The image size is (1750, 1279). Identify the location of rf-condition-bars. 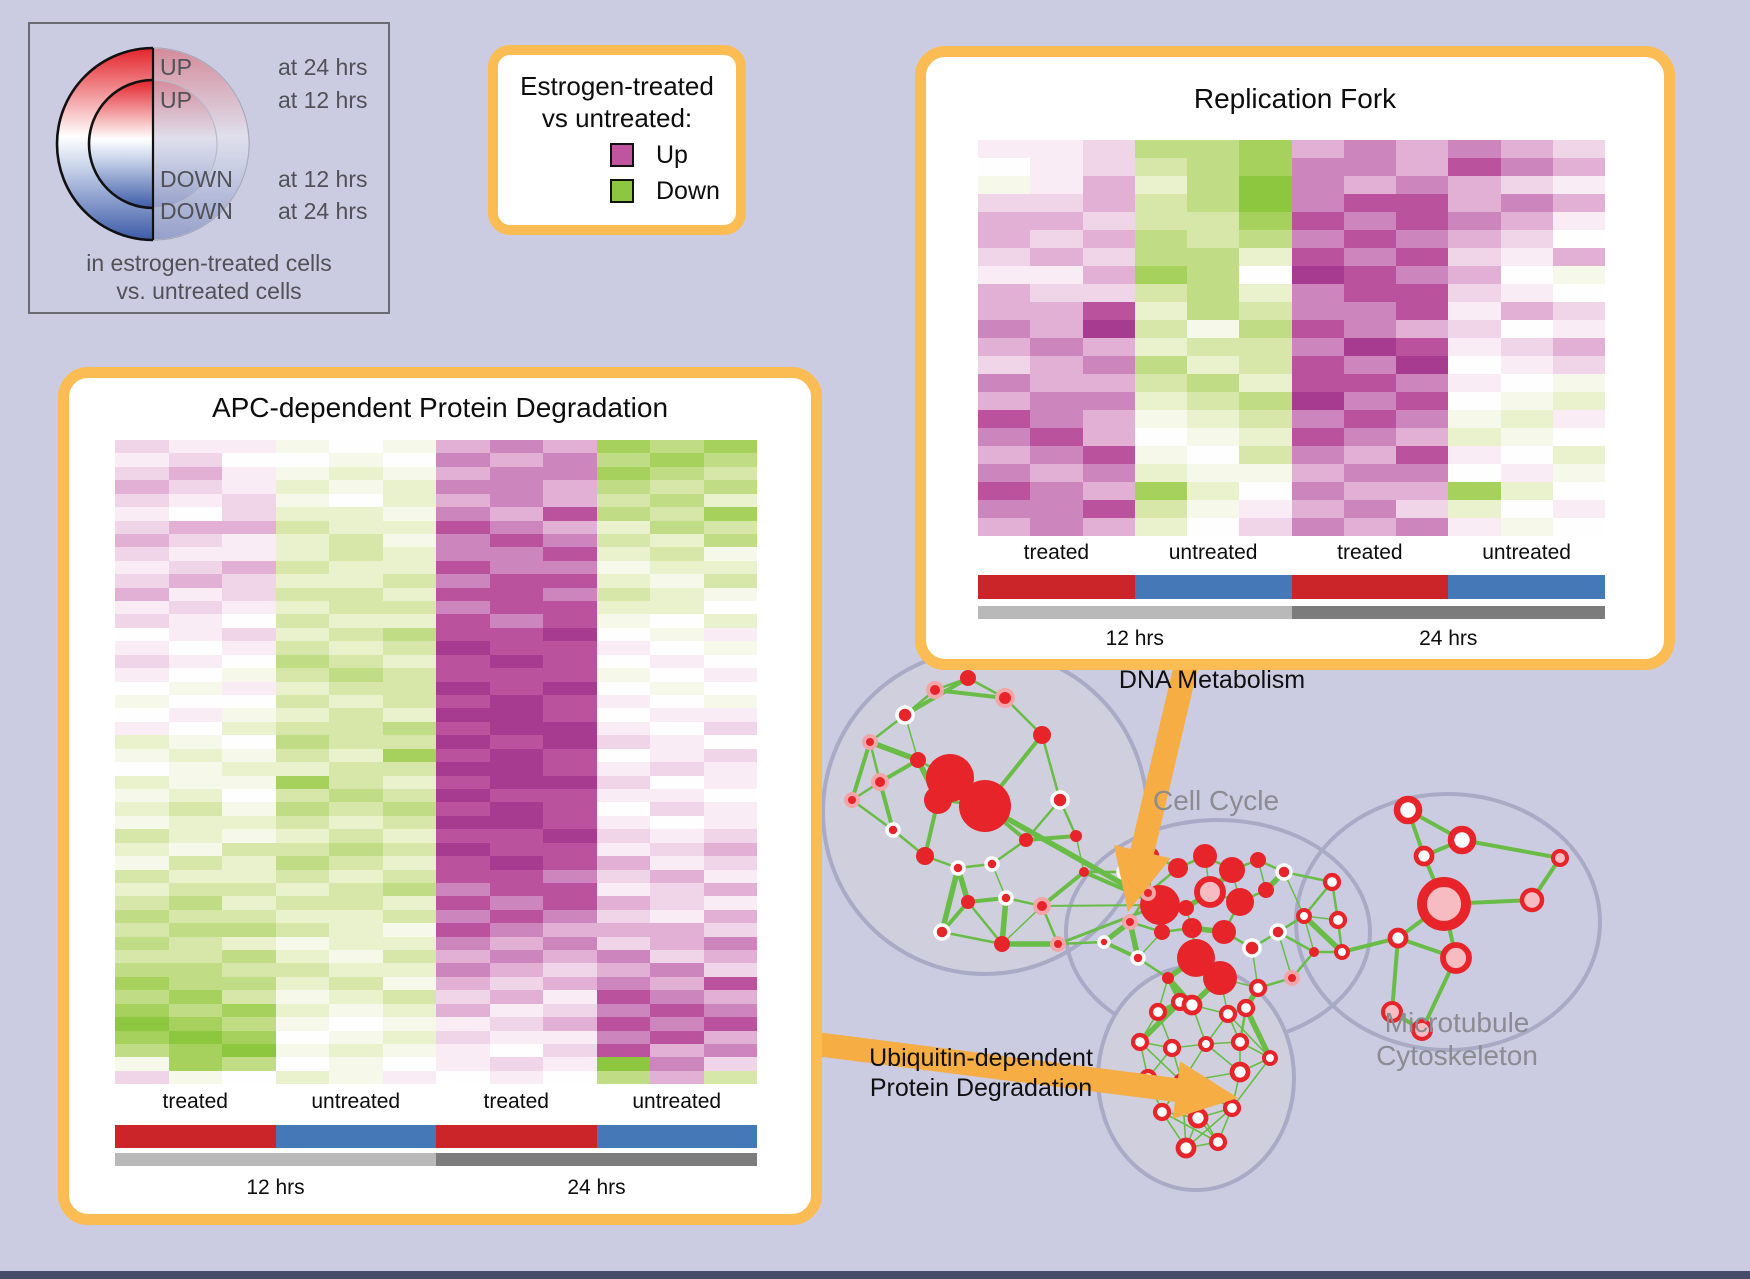
(1291, 587).